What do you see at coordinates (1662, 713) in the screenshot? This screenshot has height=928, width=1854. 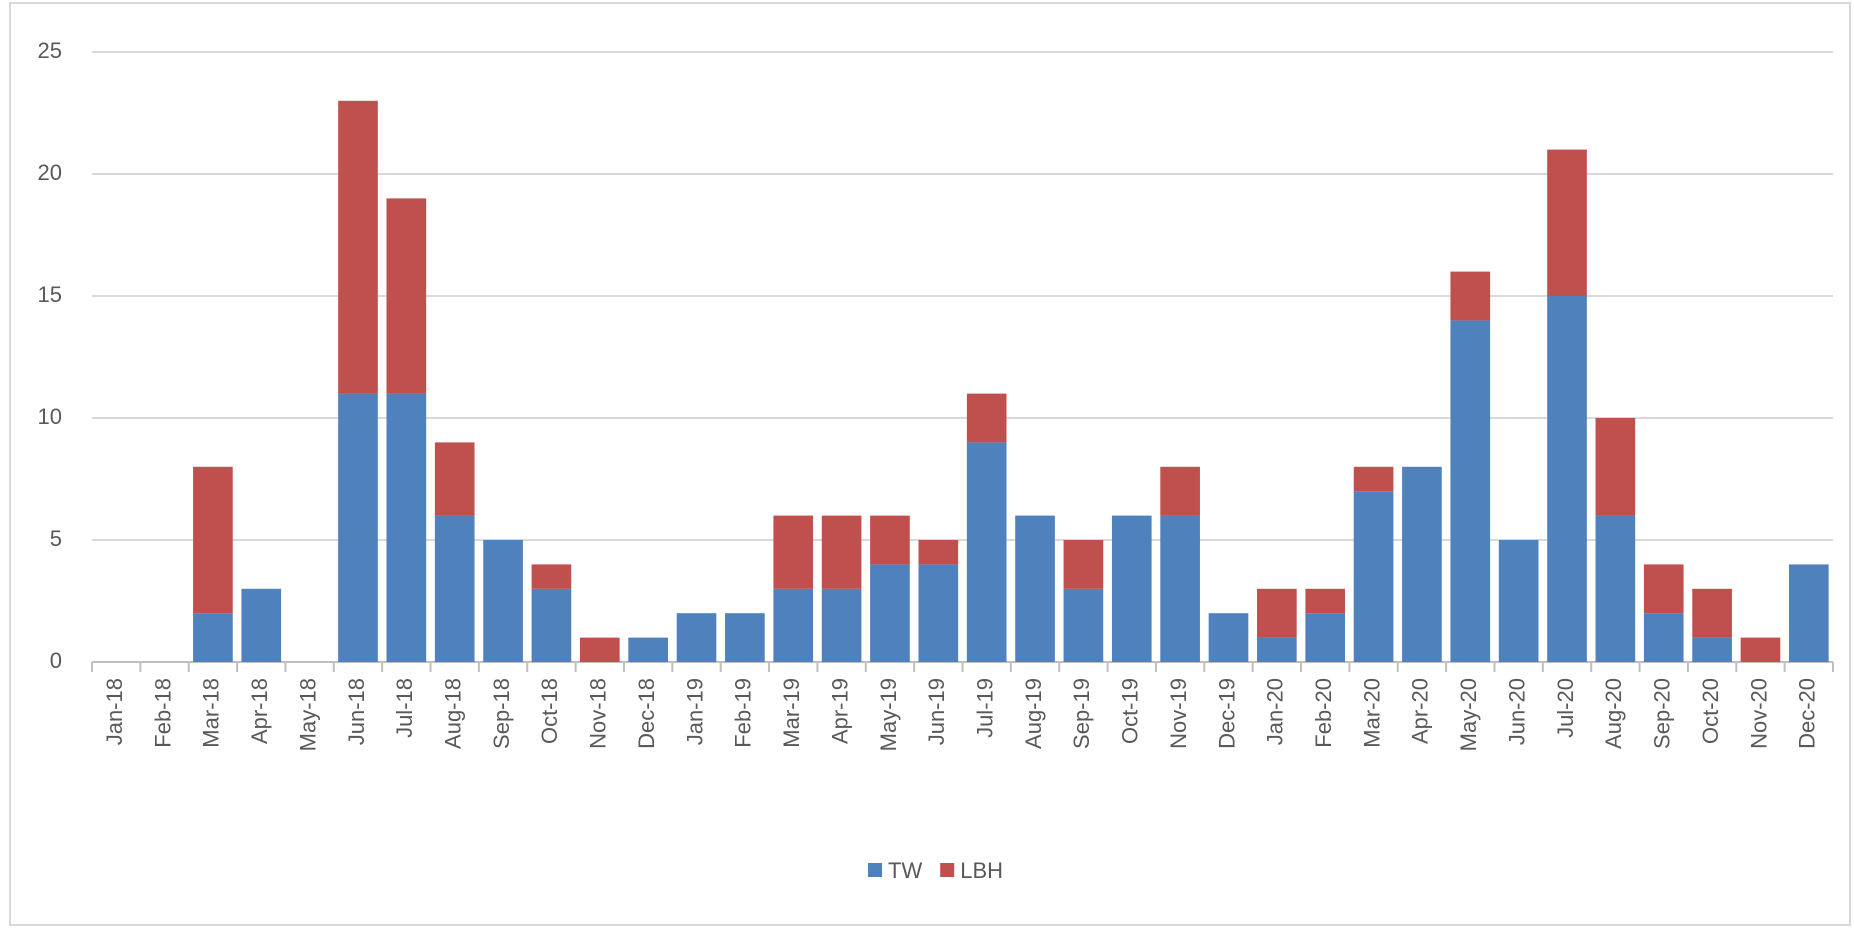 I see `x-tick-label: Sep-20` at bounding box center [1662, 713].